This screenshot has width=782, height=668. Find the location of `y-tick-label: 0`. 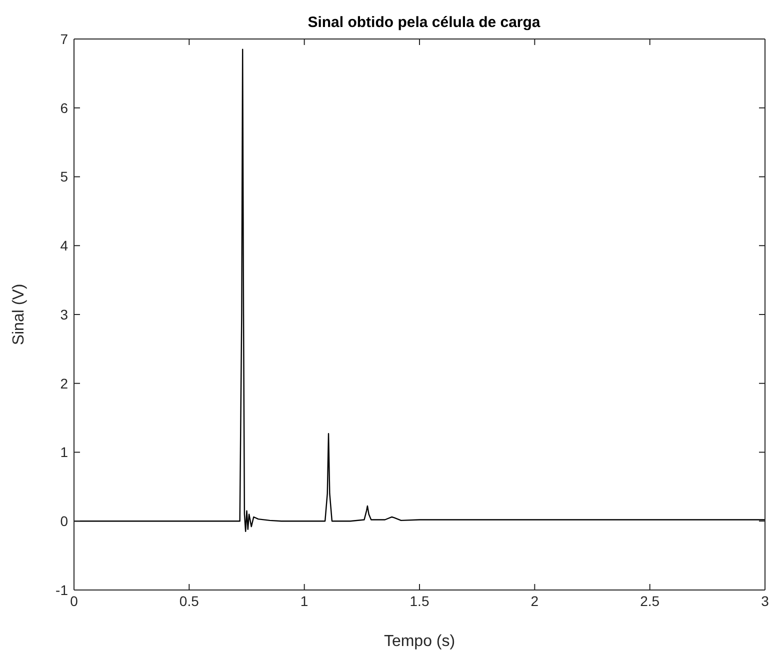

y-tick-label: 0 is located at coordinates (64, 521).